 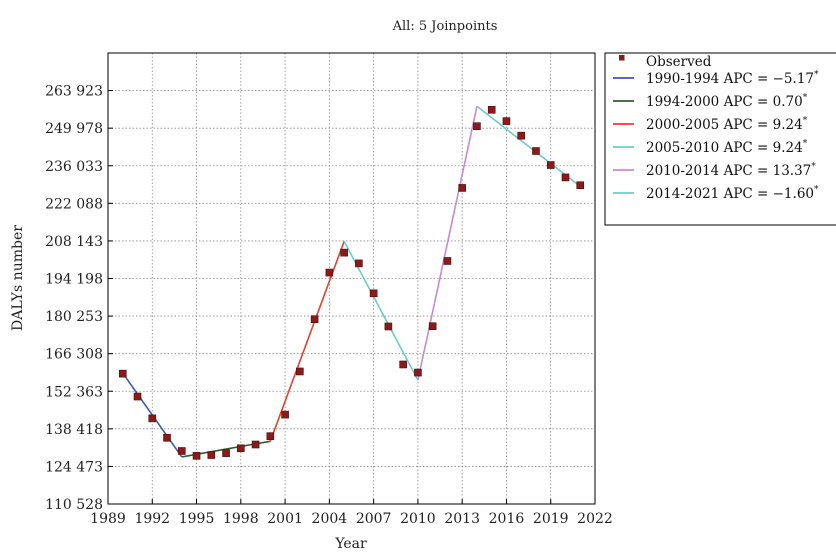 I want to click on y-tick-label: 180 253, so click(x=74, y=317).